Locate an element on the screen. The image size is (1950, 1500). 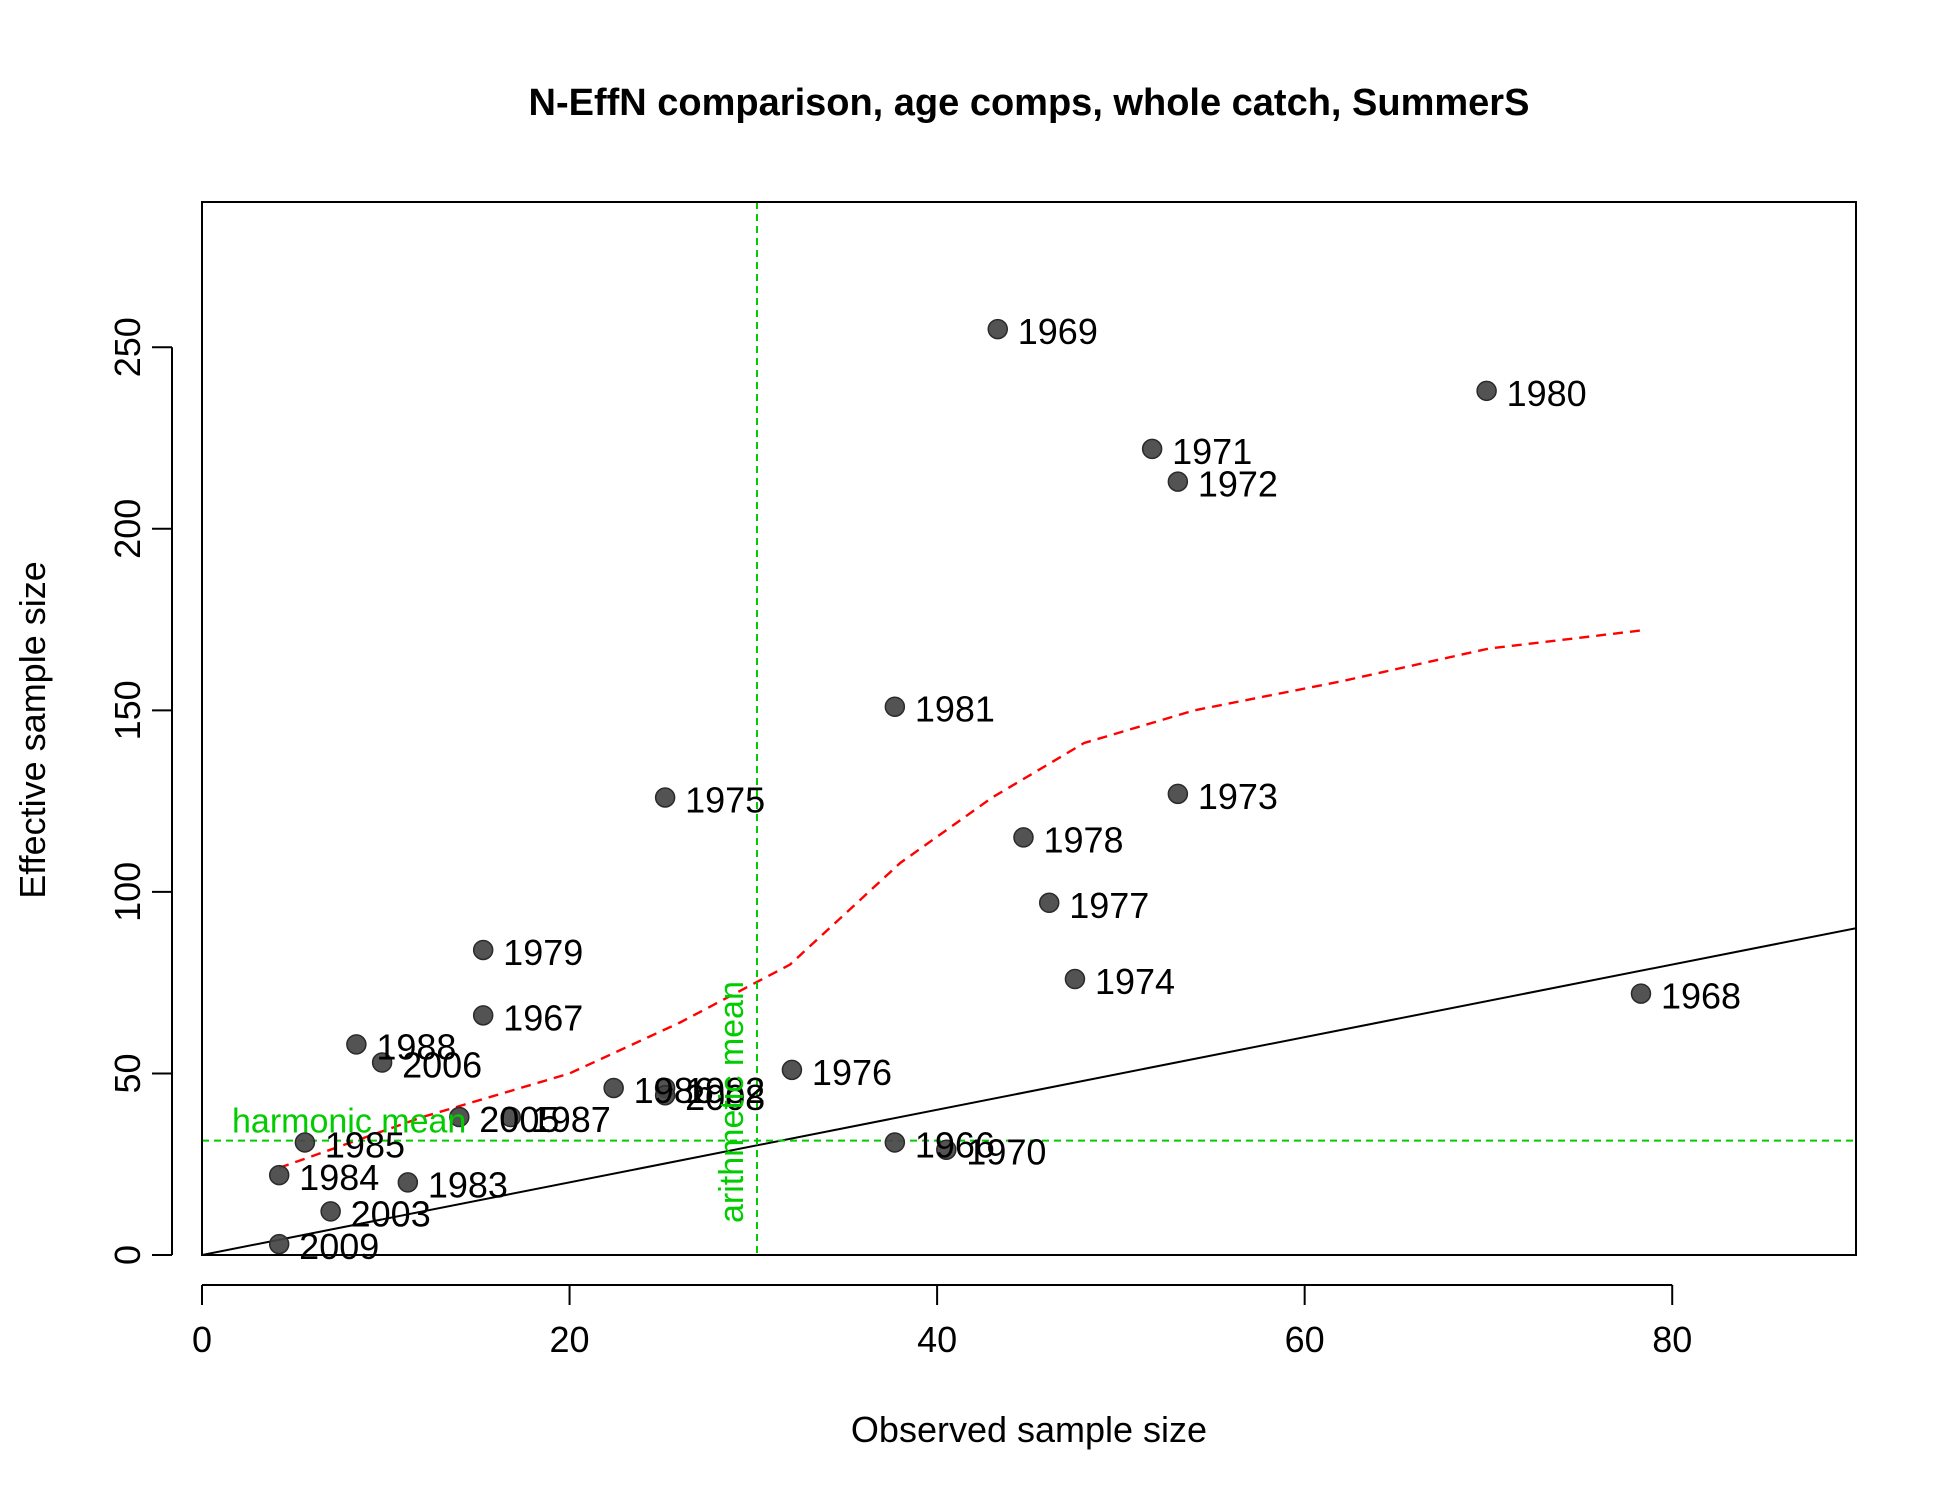
point-label: 1987 is located at coordinates (571, 1119).